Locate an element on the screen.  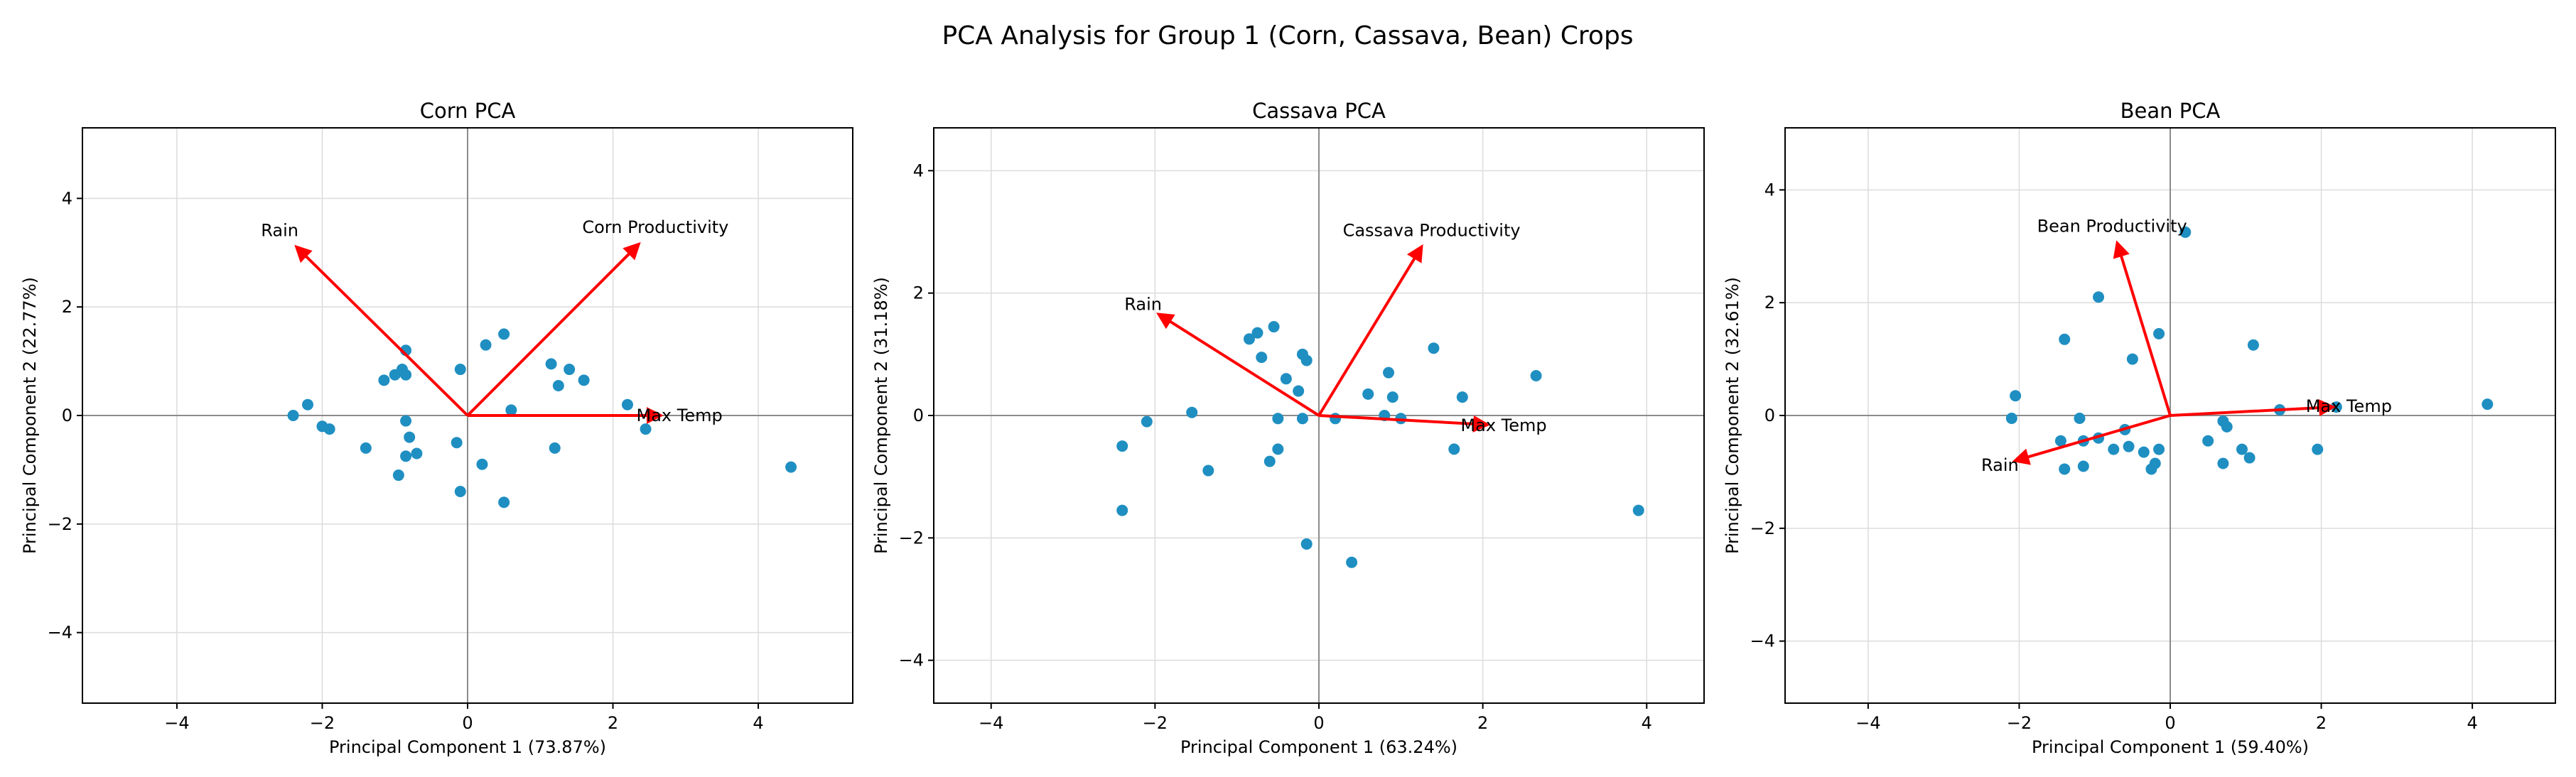
corn-x-tick-label-4: 4 is located at coordinates (758, 723).